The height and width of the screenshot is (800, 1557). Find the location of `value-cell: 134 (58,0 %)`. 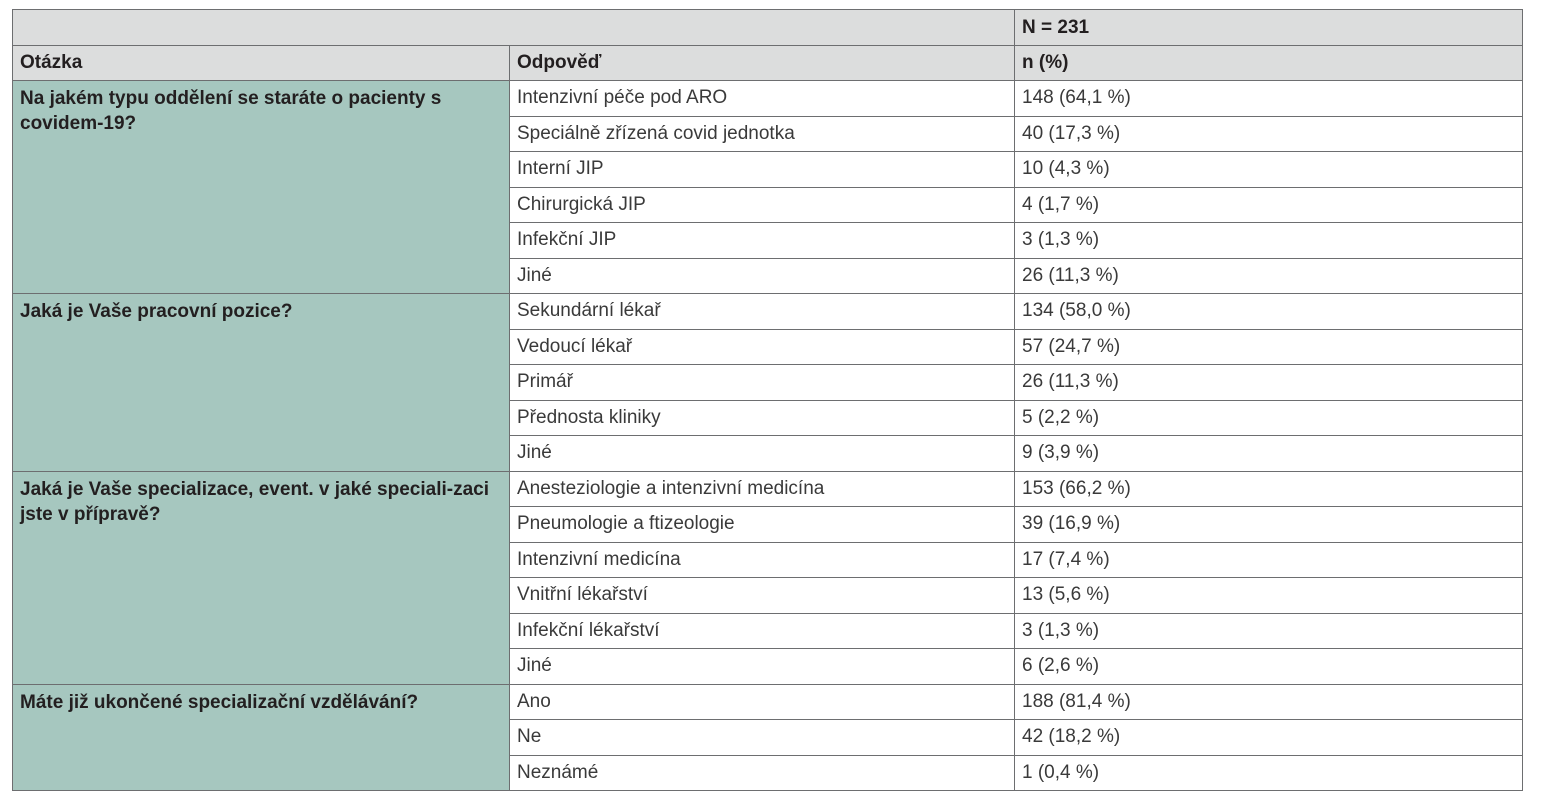

value-cell: 134 (58,0 %) is located at coordinates (1268, 311).